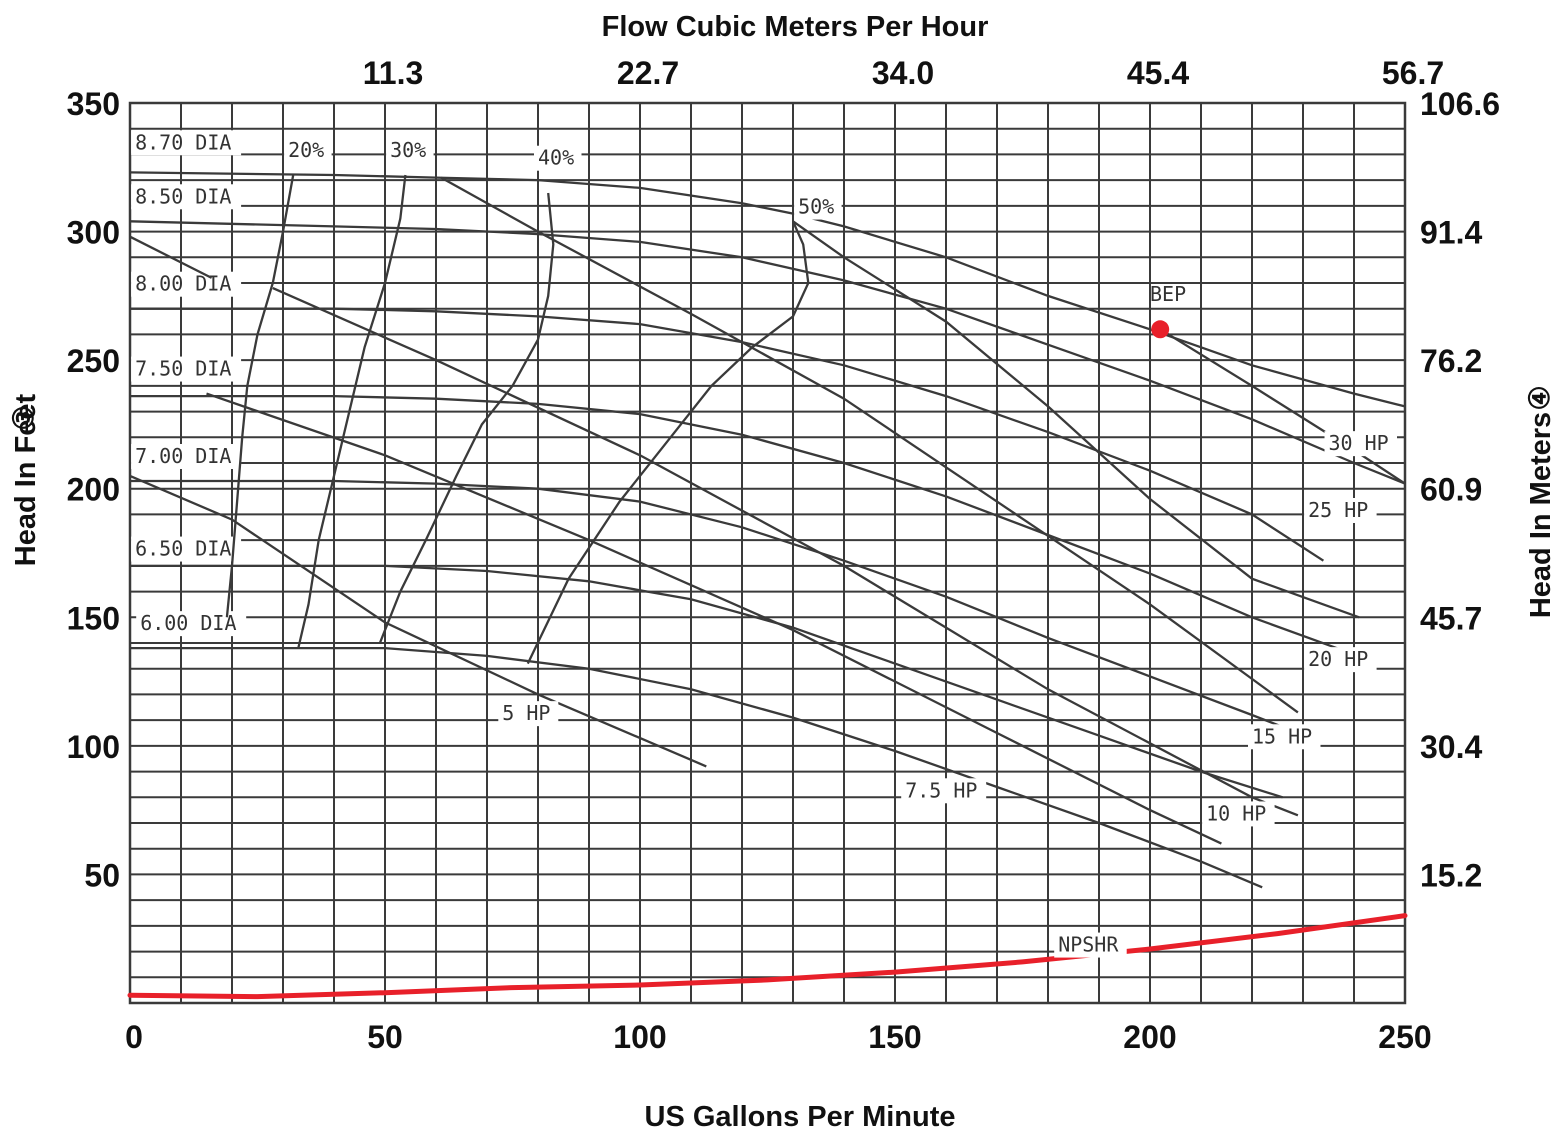  Describe the element at coordinates (183, 142) in the screenshot. I see `diameter-label: 8.70 DIA` at that location.